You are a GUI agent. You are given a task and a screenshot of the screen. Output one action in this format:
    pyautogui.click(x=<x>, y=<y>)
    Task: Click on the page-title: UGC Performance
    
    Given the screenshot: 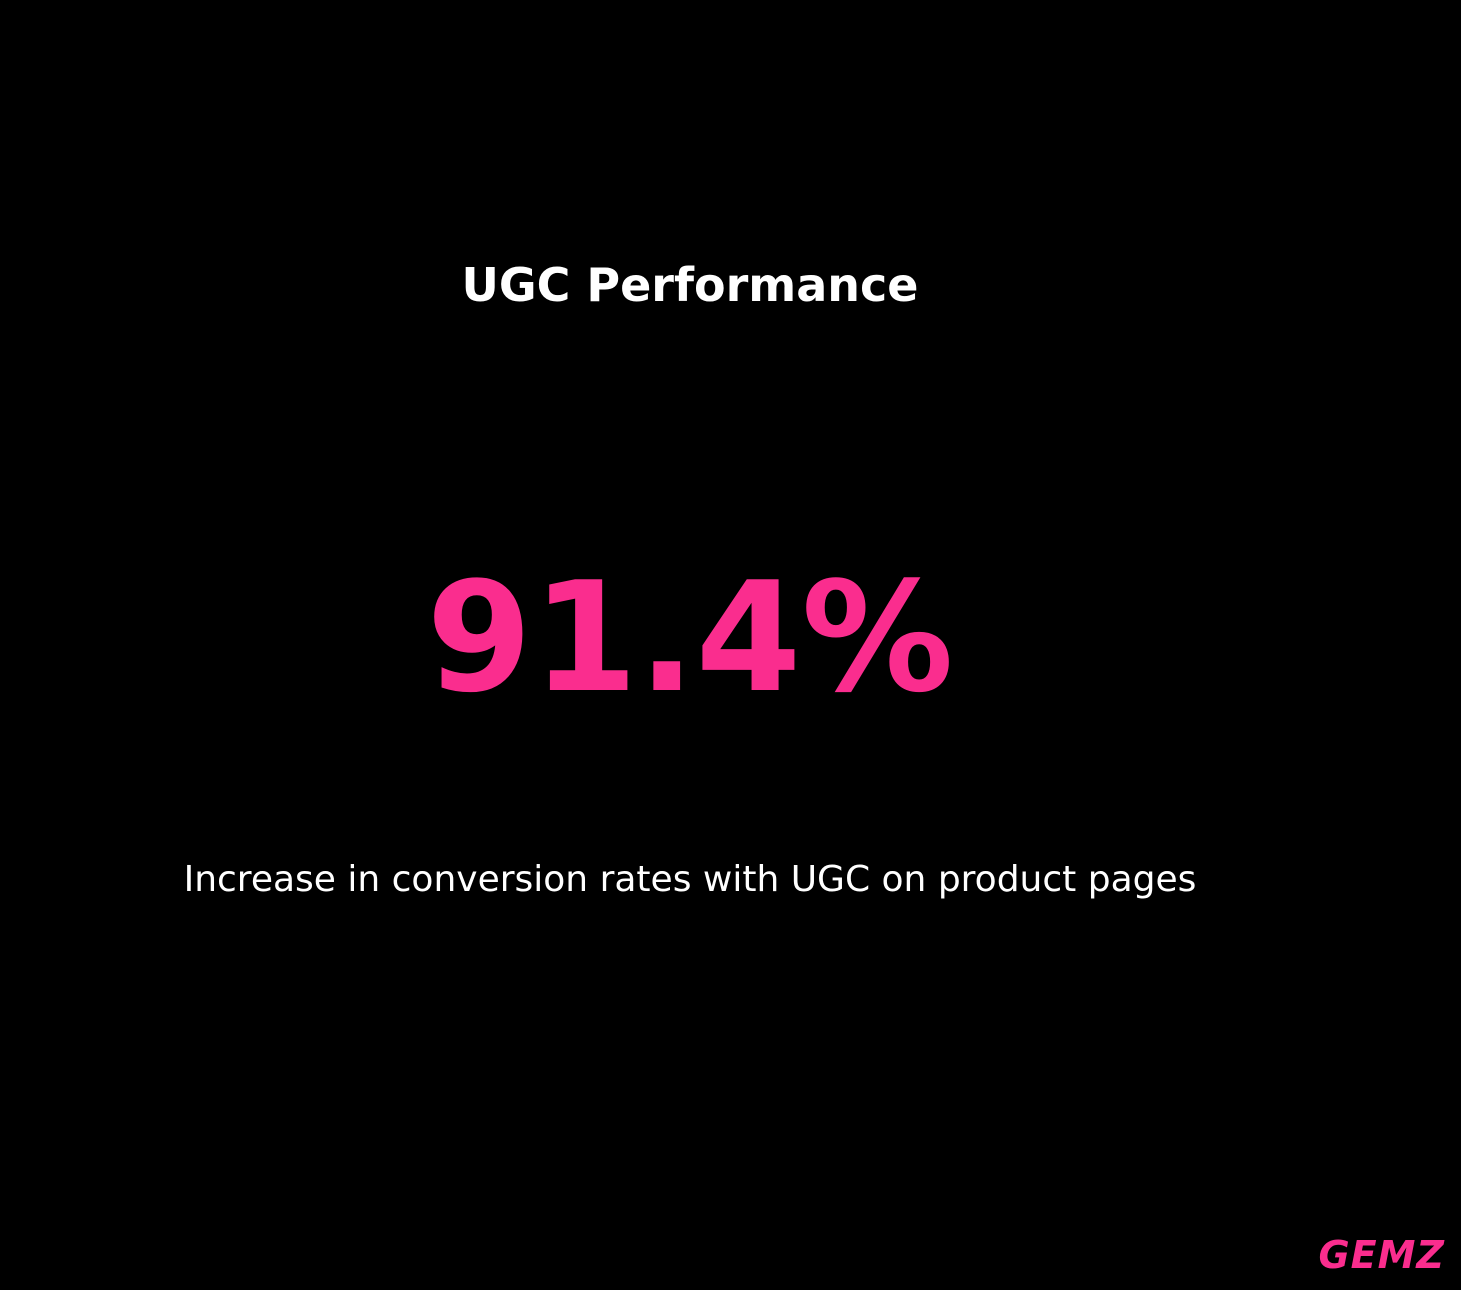 What is the action you would take?
    pyautogui.click(x=690, y=285)
    